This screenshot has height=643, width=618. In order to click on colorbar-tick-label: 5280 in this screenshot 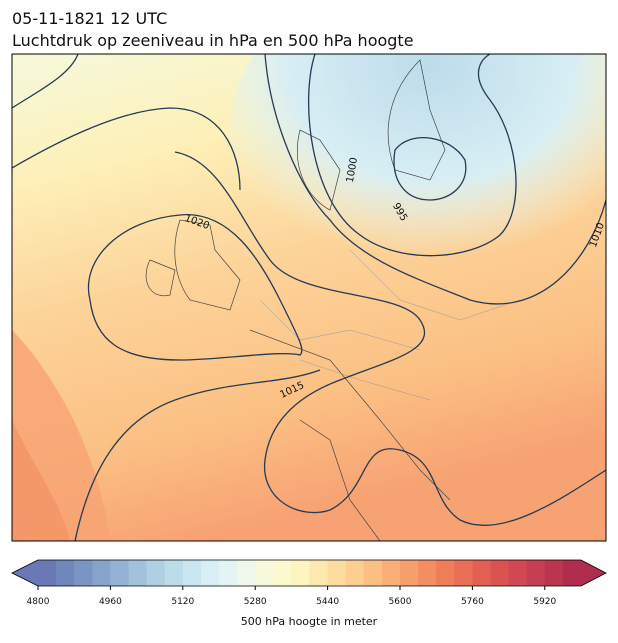, I will do `click(255, 602)`.